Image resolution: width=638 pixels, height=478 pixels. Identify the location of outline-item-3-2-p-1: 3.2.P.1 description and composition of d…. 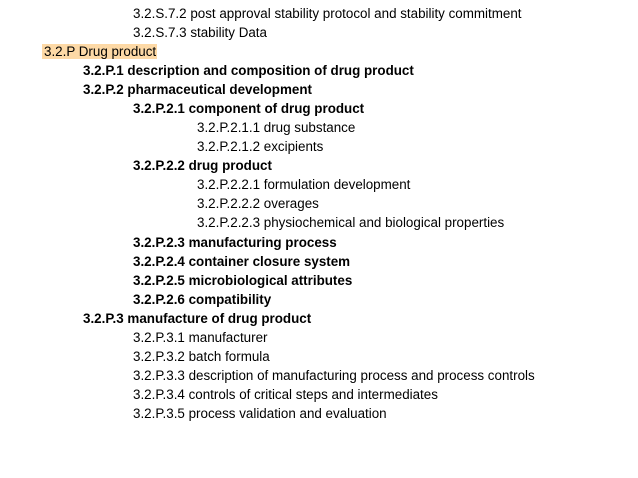
(248, 70).